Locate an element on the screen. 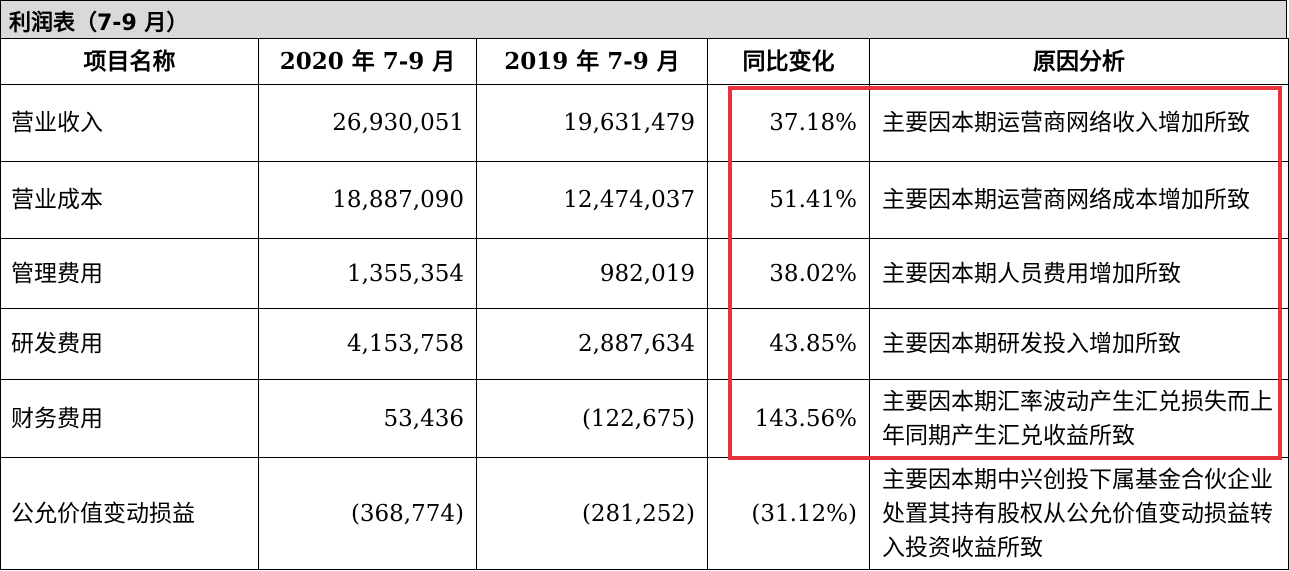 This screenshot has width=1289, height=571. row-2019-value: 2,887,634 is located at coordinates (592, 344).